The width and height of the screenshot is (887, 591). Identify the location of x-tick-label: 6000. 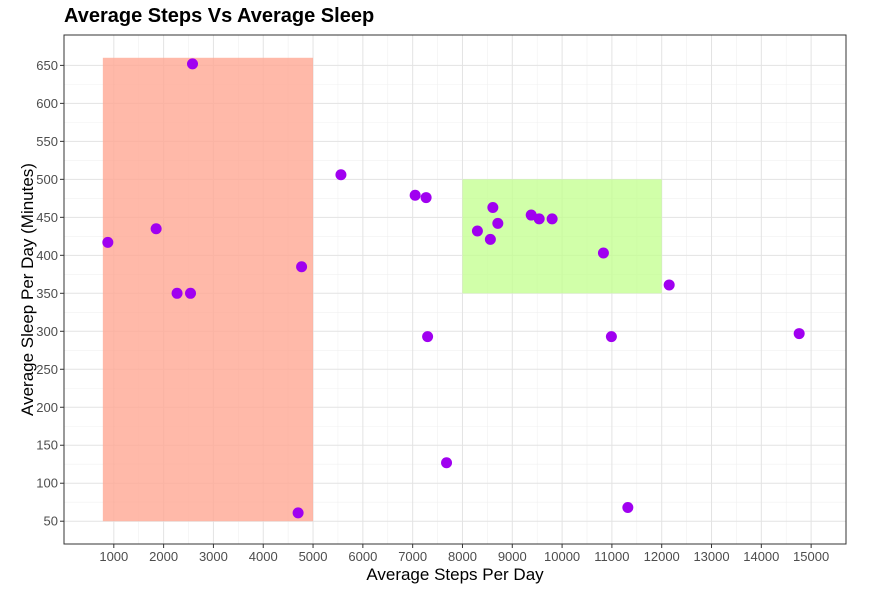
(362, 556).